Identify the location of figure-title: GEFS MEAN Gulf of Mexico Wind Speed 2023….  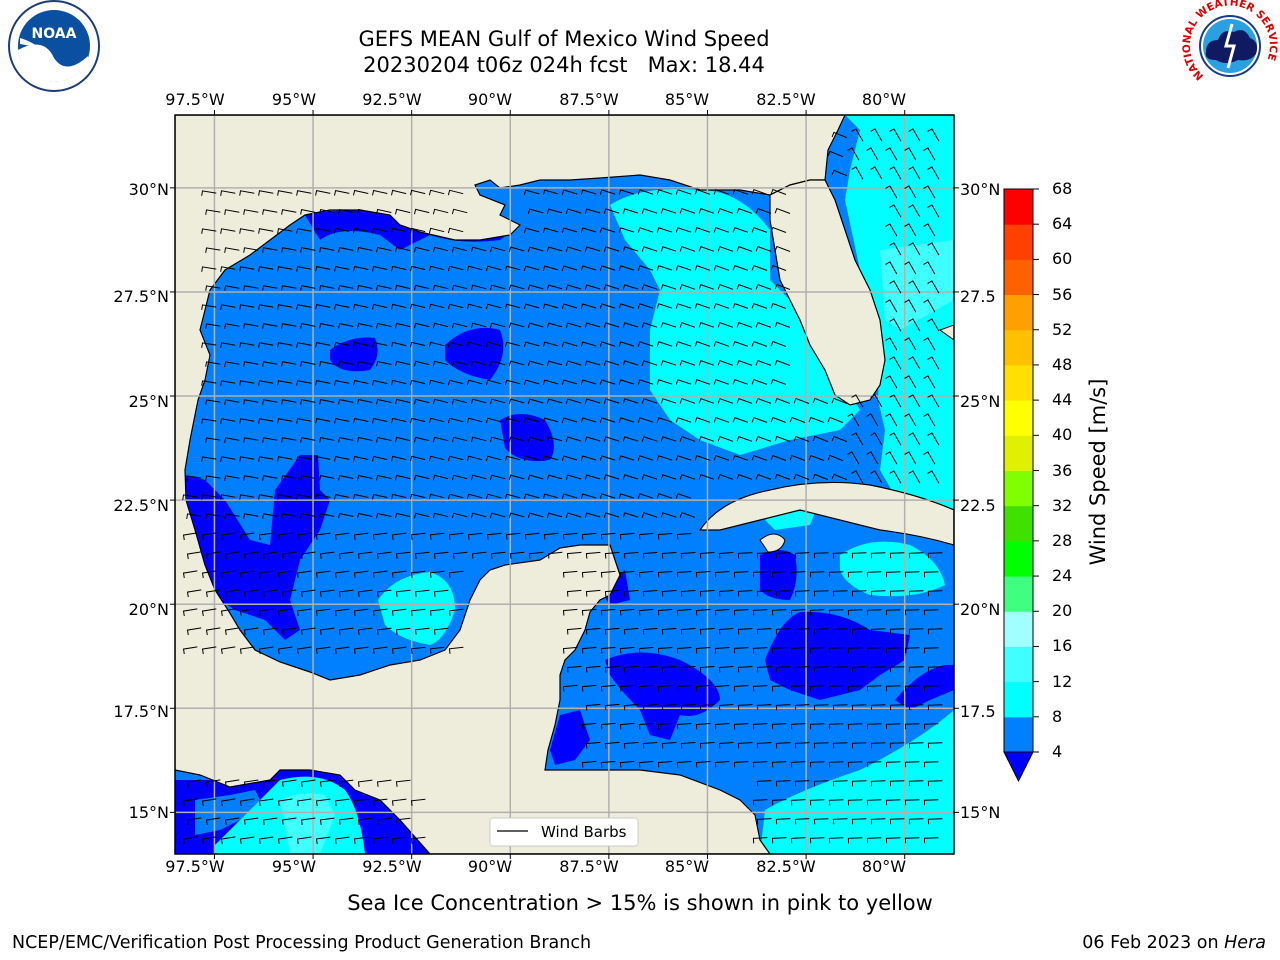
(564, 52).